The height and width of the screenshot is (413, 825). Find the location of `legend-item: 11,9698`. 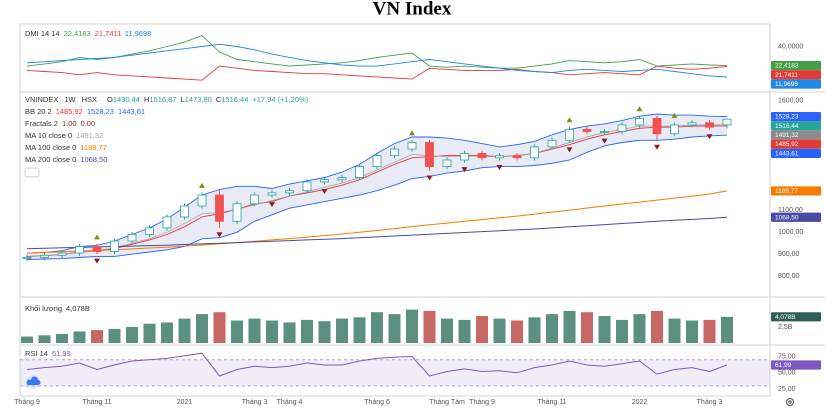

legend-item: 11,9698 is located at coordinates (138, 33).